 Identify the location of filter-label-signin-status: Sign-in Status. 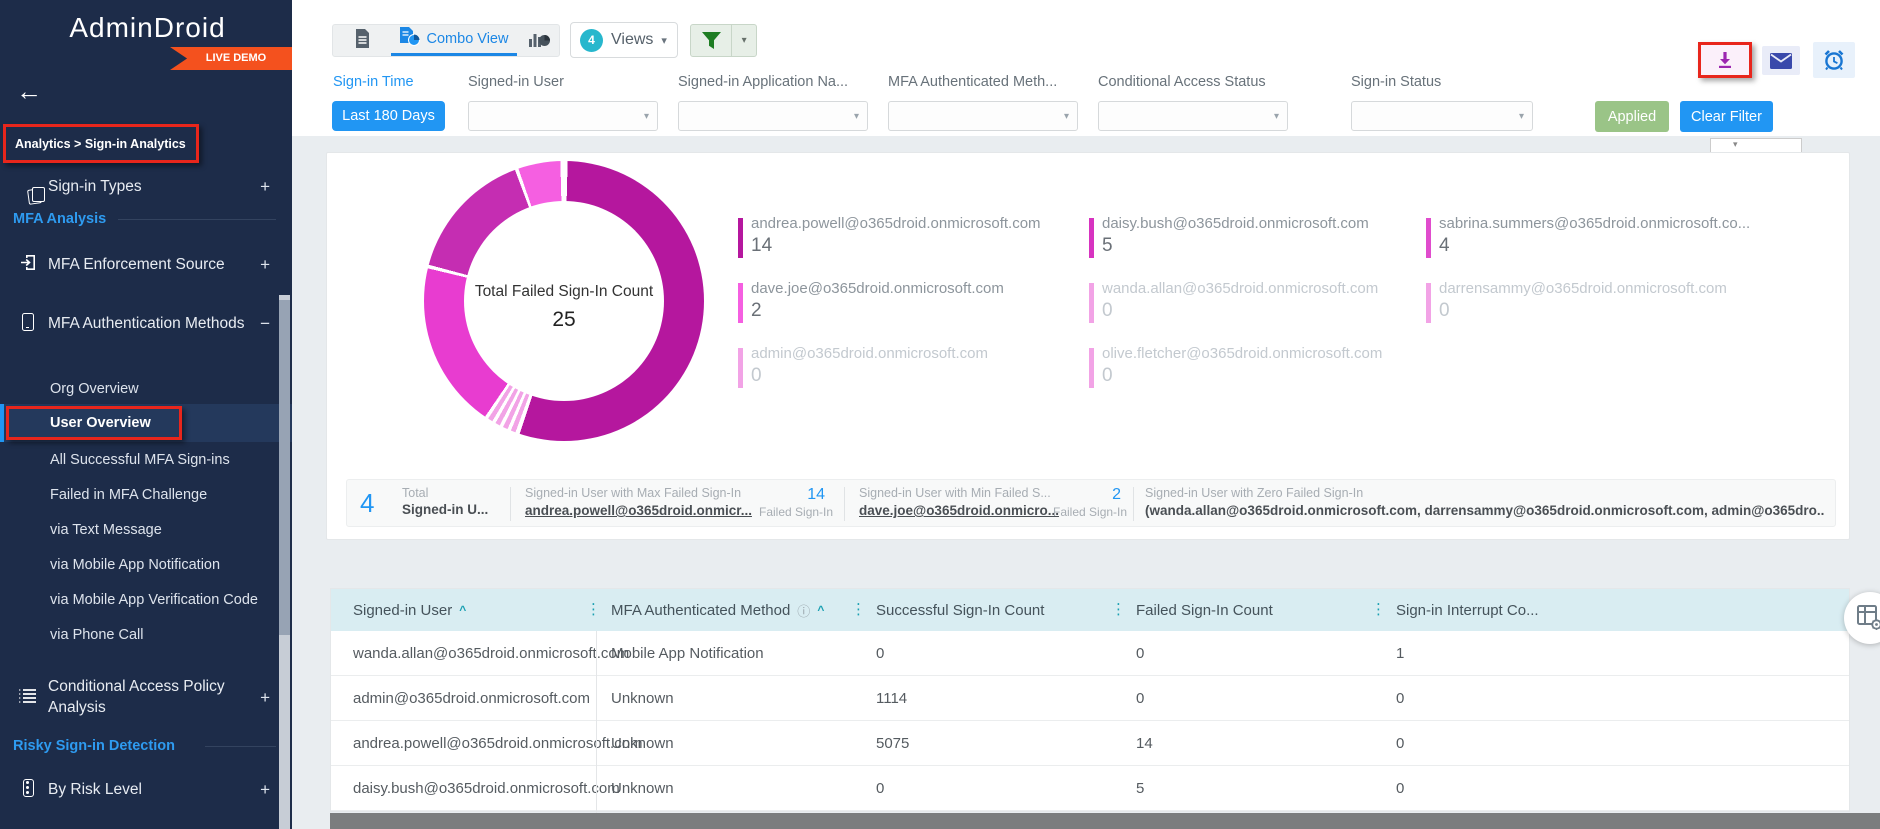
(1396, 82).